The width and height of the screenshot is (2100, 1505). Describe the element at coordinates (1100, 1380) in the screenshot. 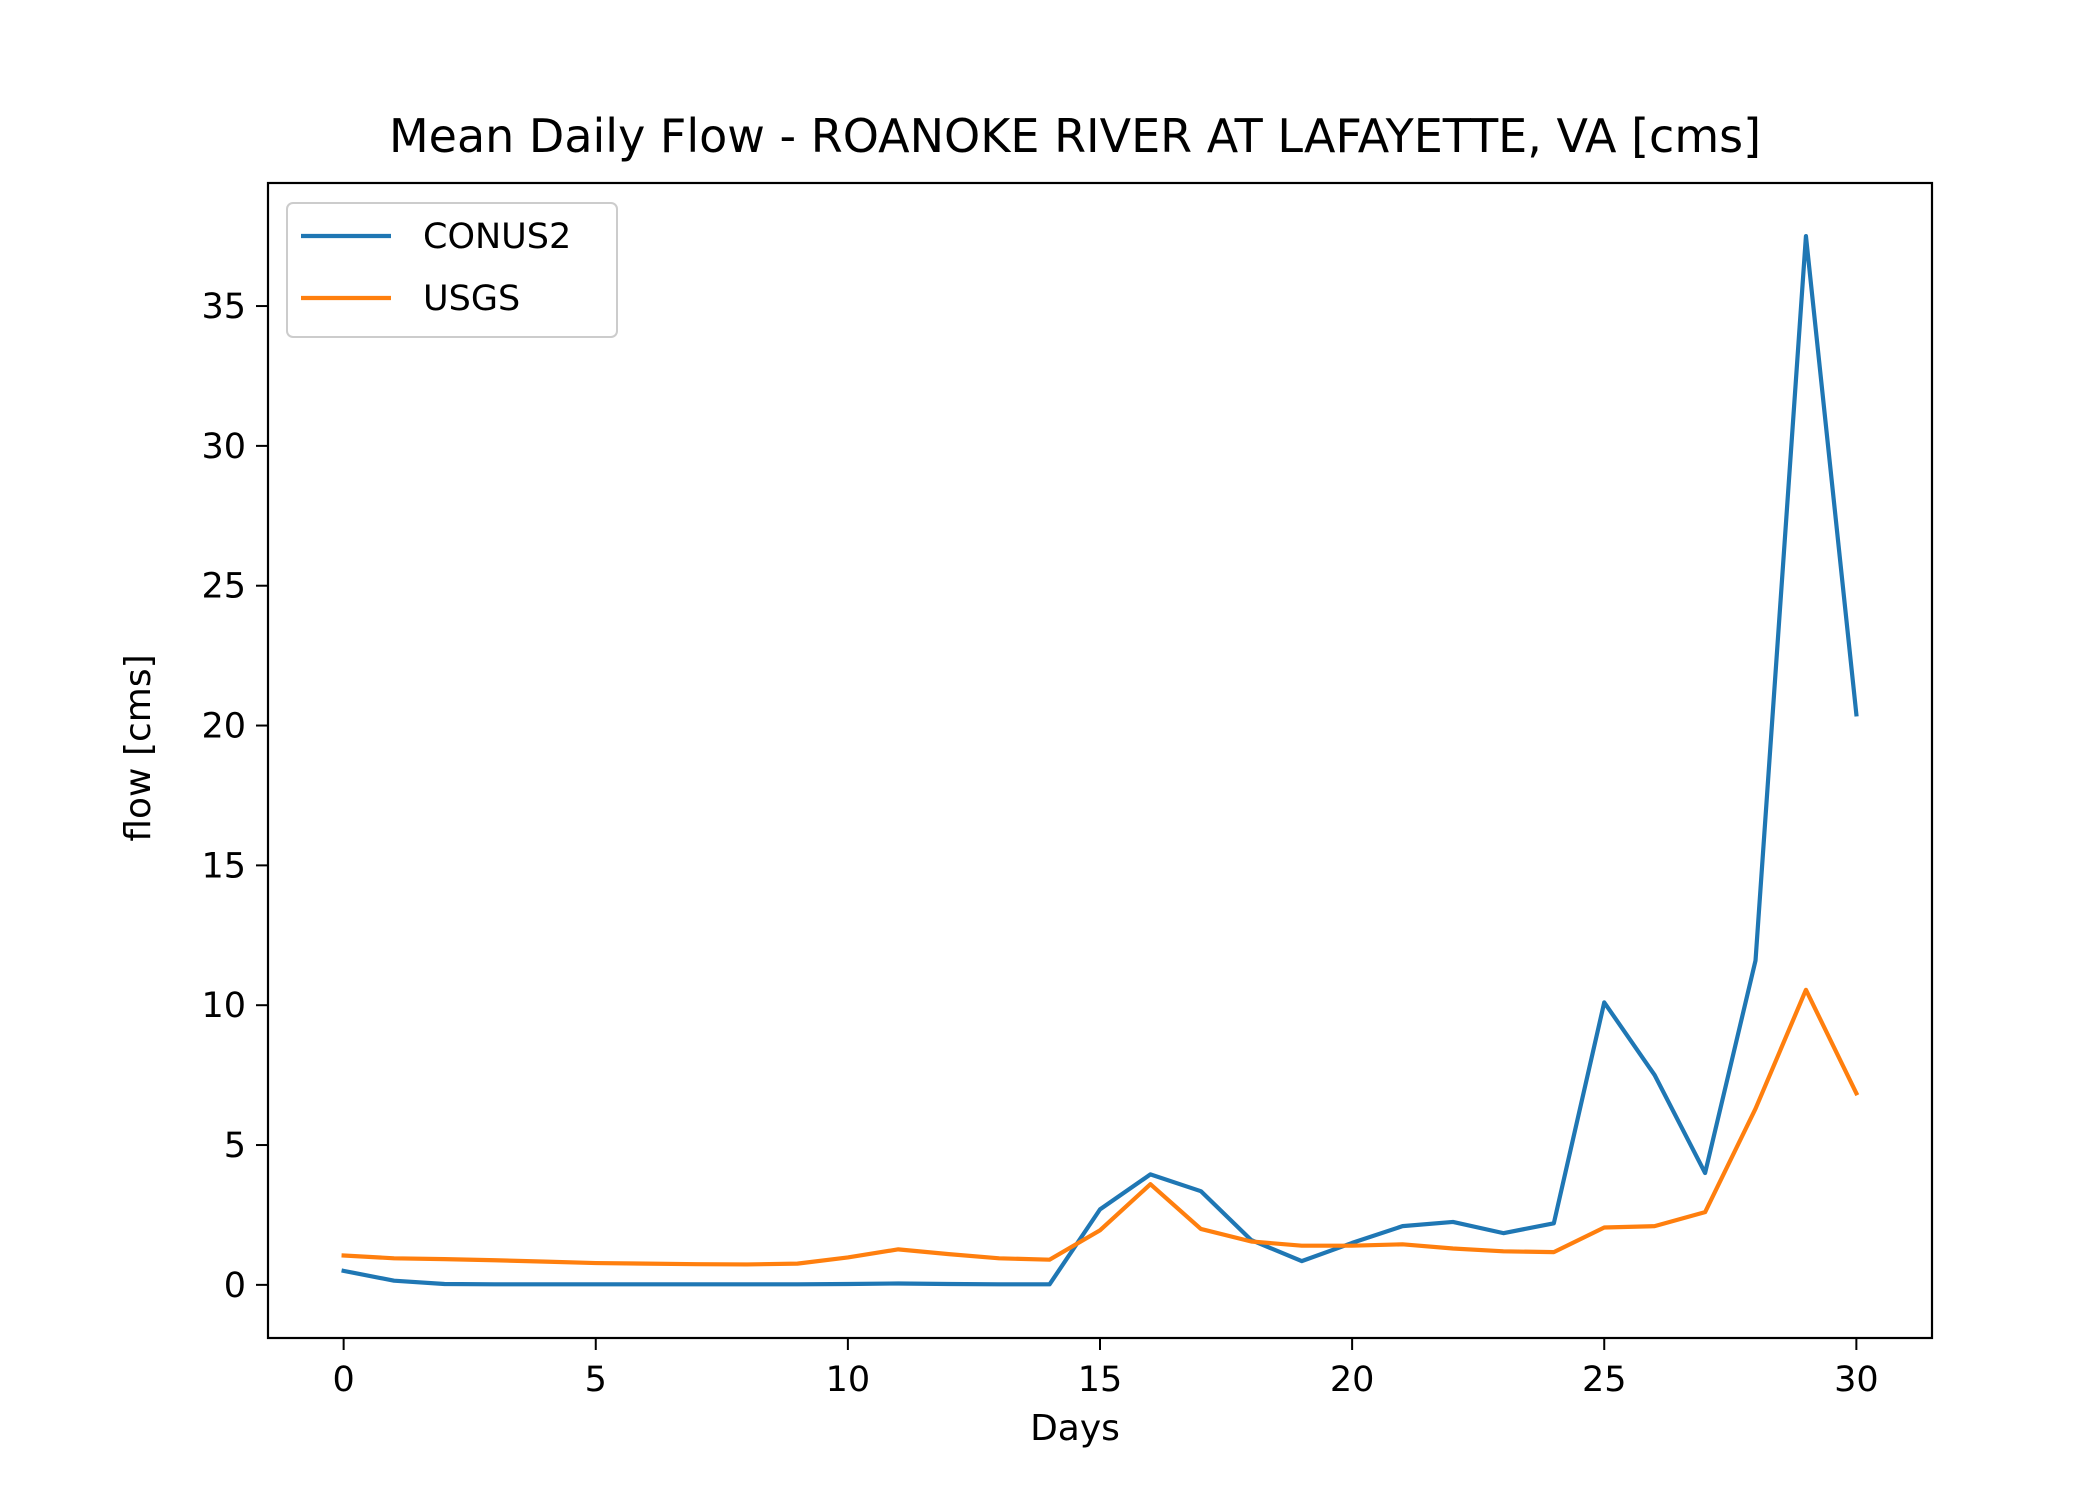

I see `x-tick-label-15: 15` at that location.